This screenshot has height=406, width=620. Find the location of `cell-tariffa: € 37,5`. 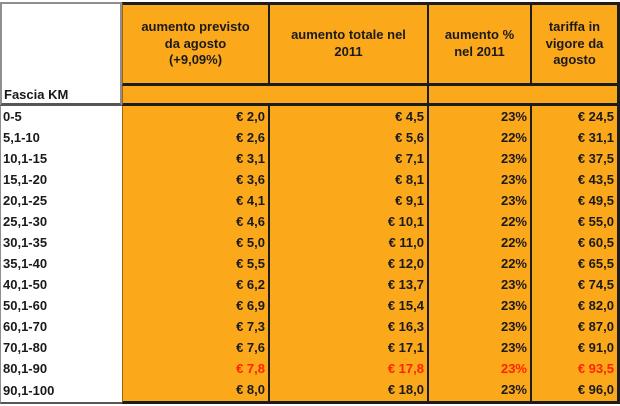

cell-tariffa: € 37,5 is located at coordinates (575, 158).